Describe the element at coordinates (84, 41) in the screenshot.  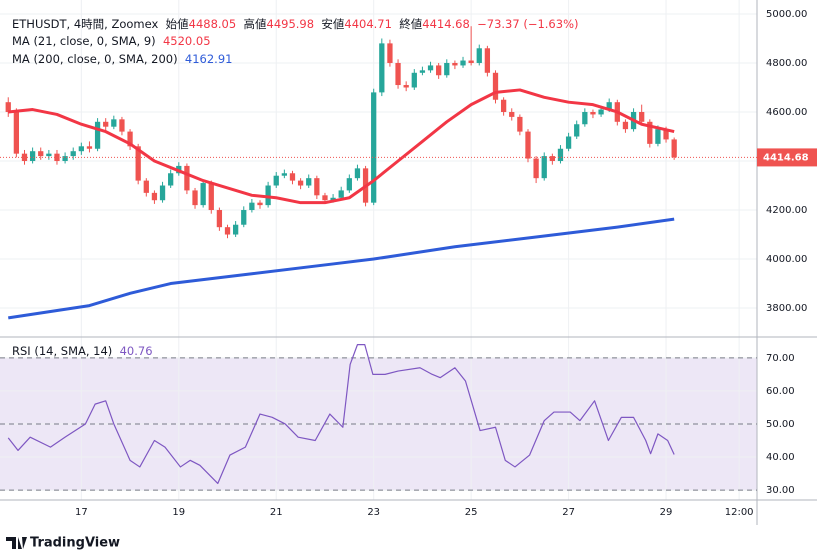
I see `ma21-name: MA (21, close, 0, SMA, 9)` at that location.